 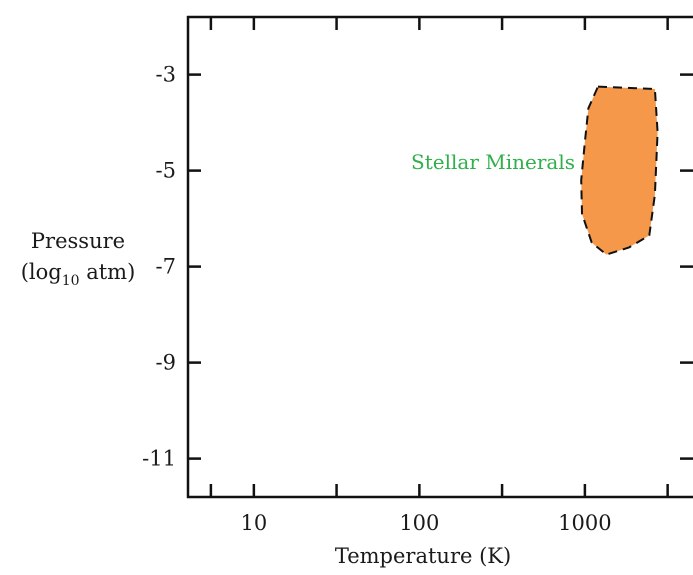 What do you see at coordinates (419, 523) in the screenshot?
I see `x-tick-label: 100` at bounding box center [419, 523].